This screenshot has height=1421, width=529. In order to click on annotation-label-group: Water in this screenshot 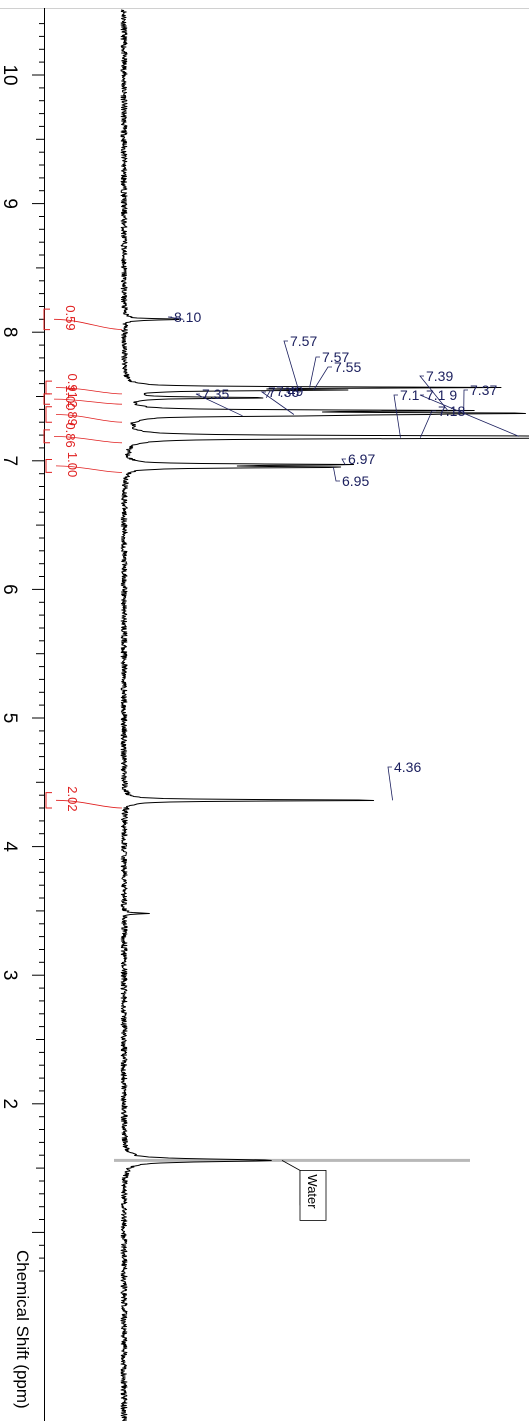, I will do `click(312, 1191)`.